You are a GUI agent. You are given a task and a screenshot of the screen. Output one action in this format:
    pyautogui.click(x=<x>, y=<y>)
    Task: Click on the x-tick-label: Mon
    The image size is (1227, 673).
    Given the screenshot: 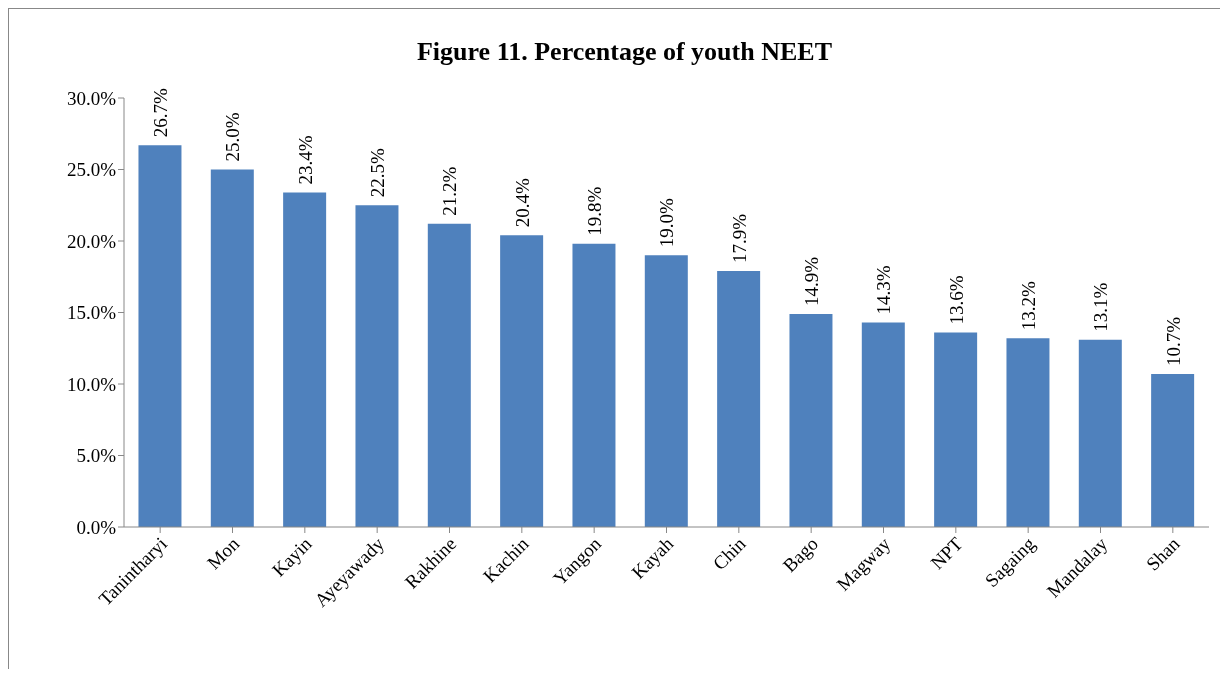 What is the action you would take?
    pyautogui.click(x=223, y=553)
    